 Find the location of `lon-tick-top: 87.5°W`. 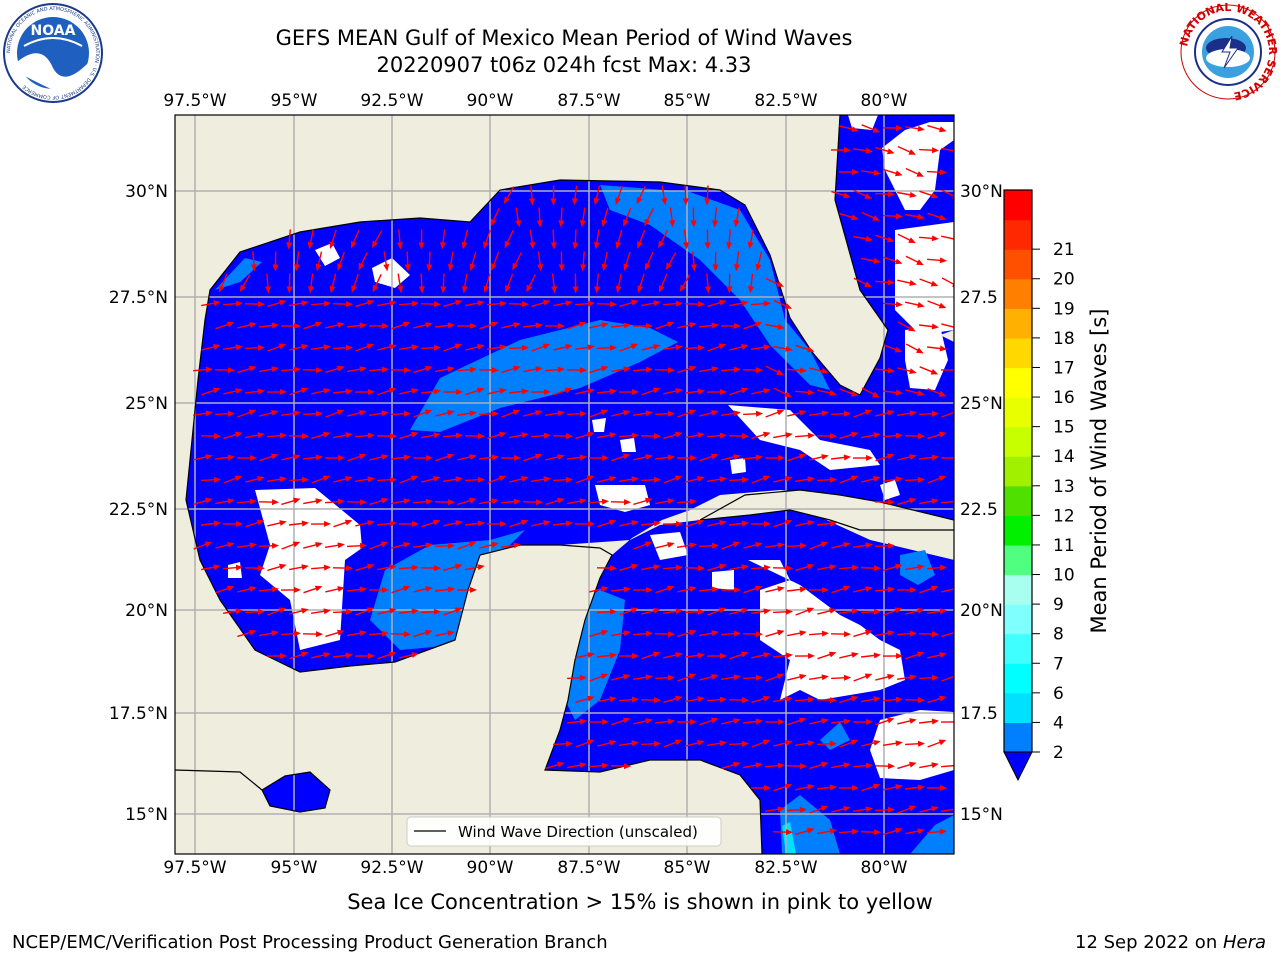

lon-tick-top: 87.5°W is located at coordinates (588, 101).